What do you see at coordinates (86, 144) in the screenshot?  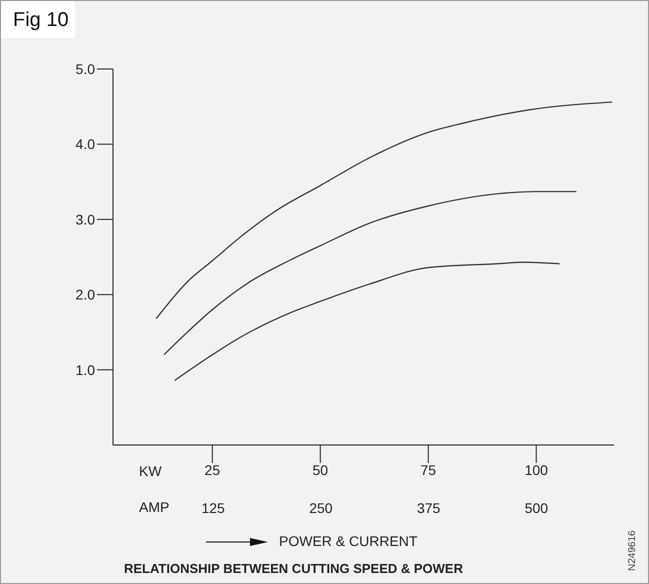 I see `y-tick-label: 4.0` at bounding box center [86, 144].